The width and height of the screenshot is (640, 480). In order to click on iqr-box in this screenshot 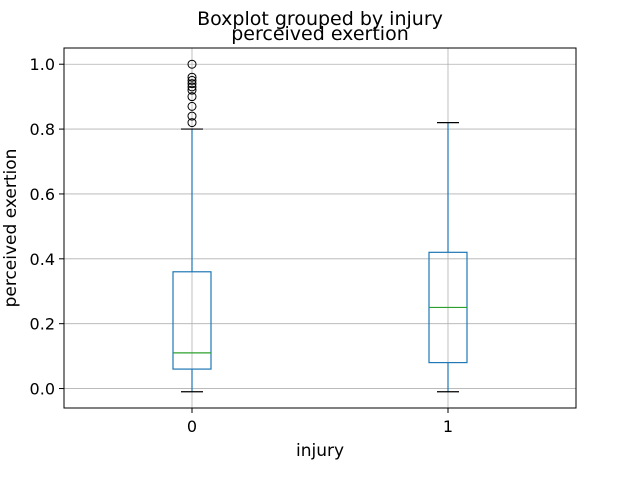, I will do `click(192, 320)`.